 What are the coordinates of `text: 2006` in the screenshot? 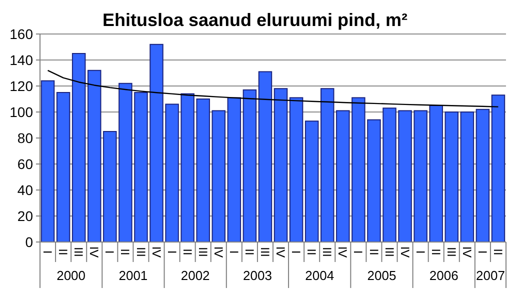 It's located at (443, 275).